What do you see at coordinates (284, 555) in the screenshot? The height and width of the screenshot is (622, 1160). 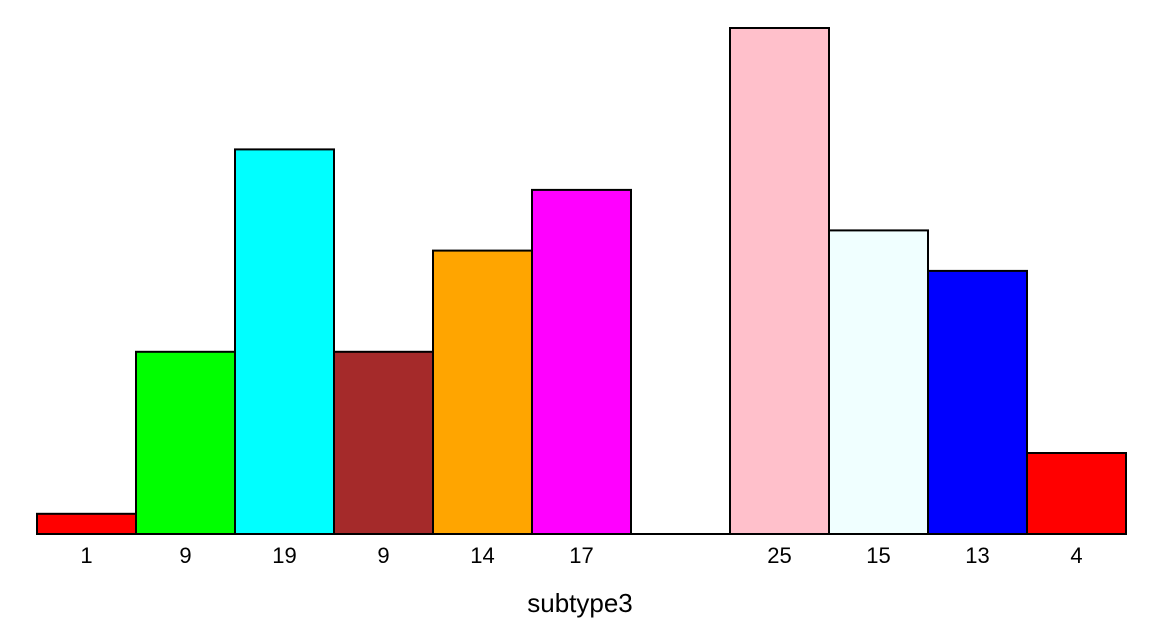 I see `tick-label-2: 19` at bounding box center [284, 555].